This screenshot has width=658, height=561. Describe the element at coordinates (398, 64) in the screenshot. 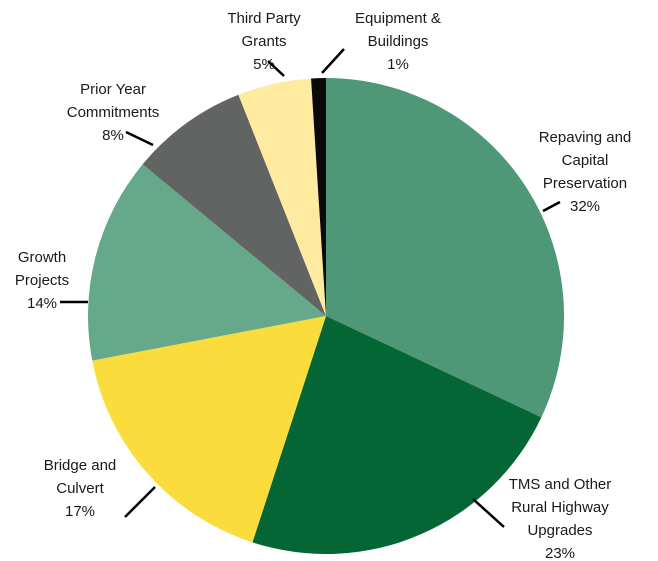

I see `slice-percent: 1%` at that location.